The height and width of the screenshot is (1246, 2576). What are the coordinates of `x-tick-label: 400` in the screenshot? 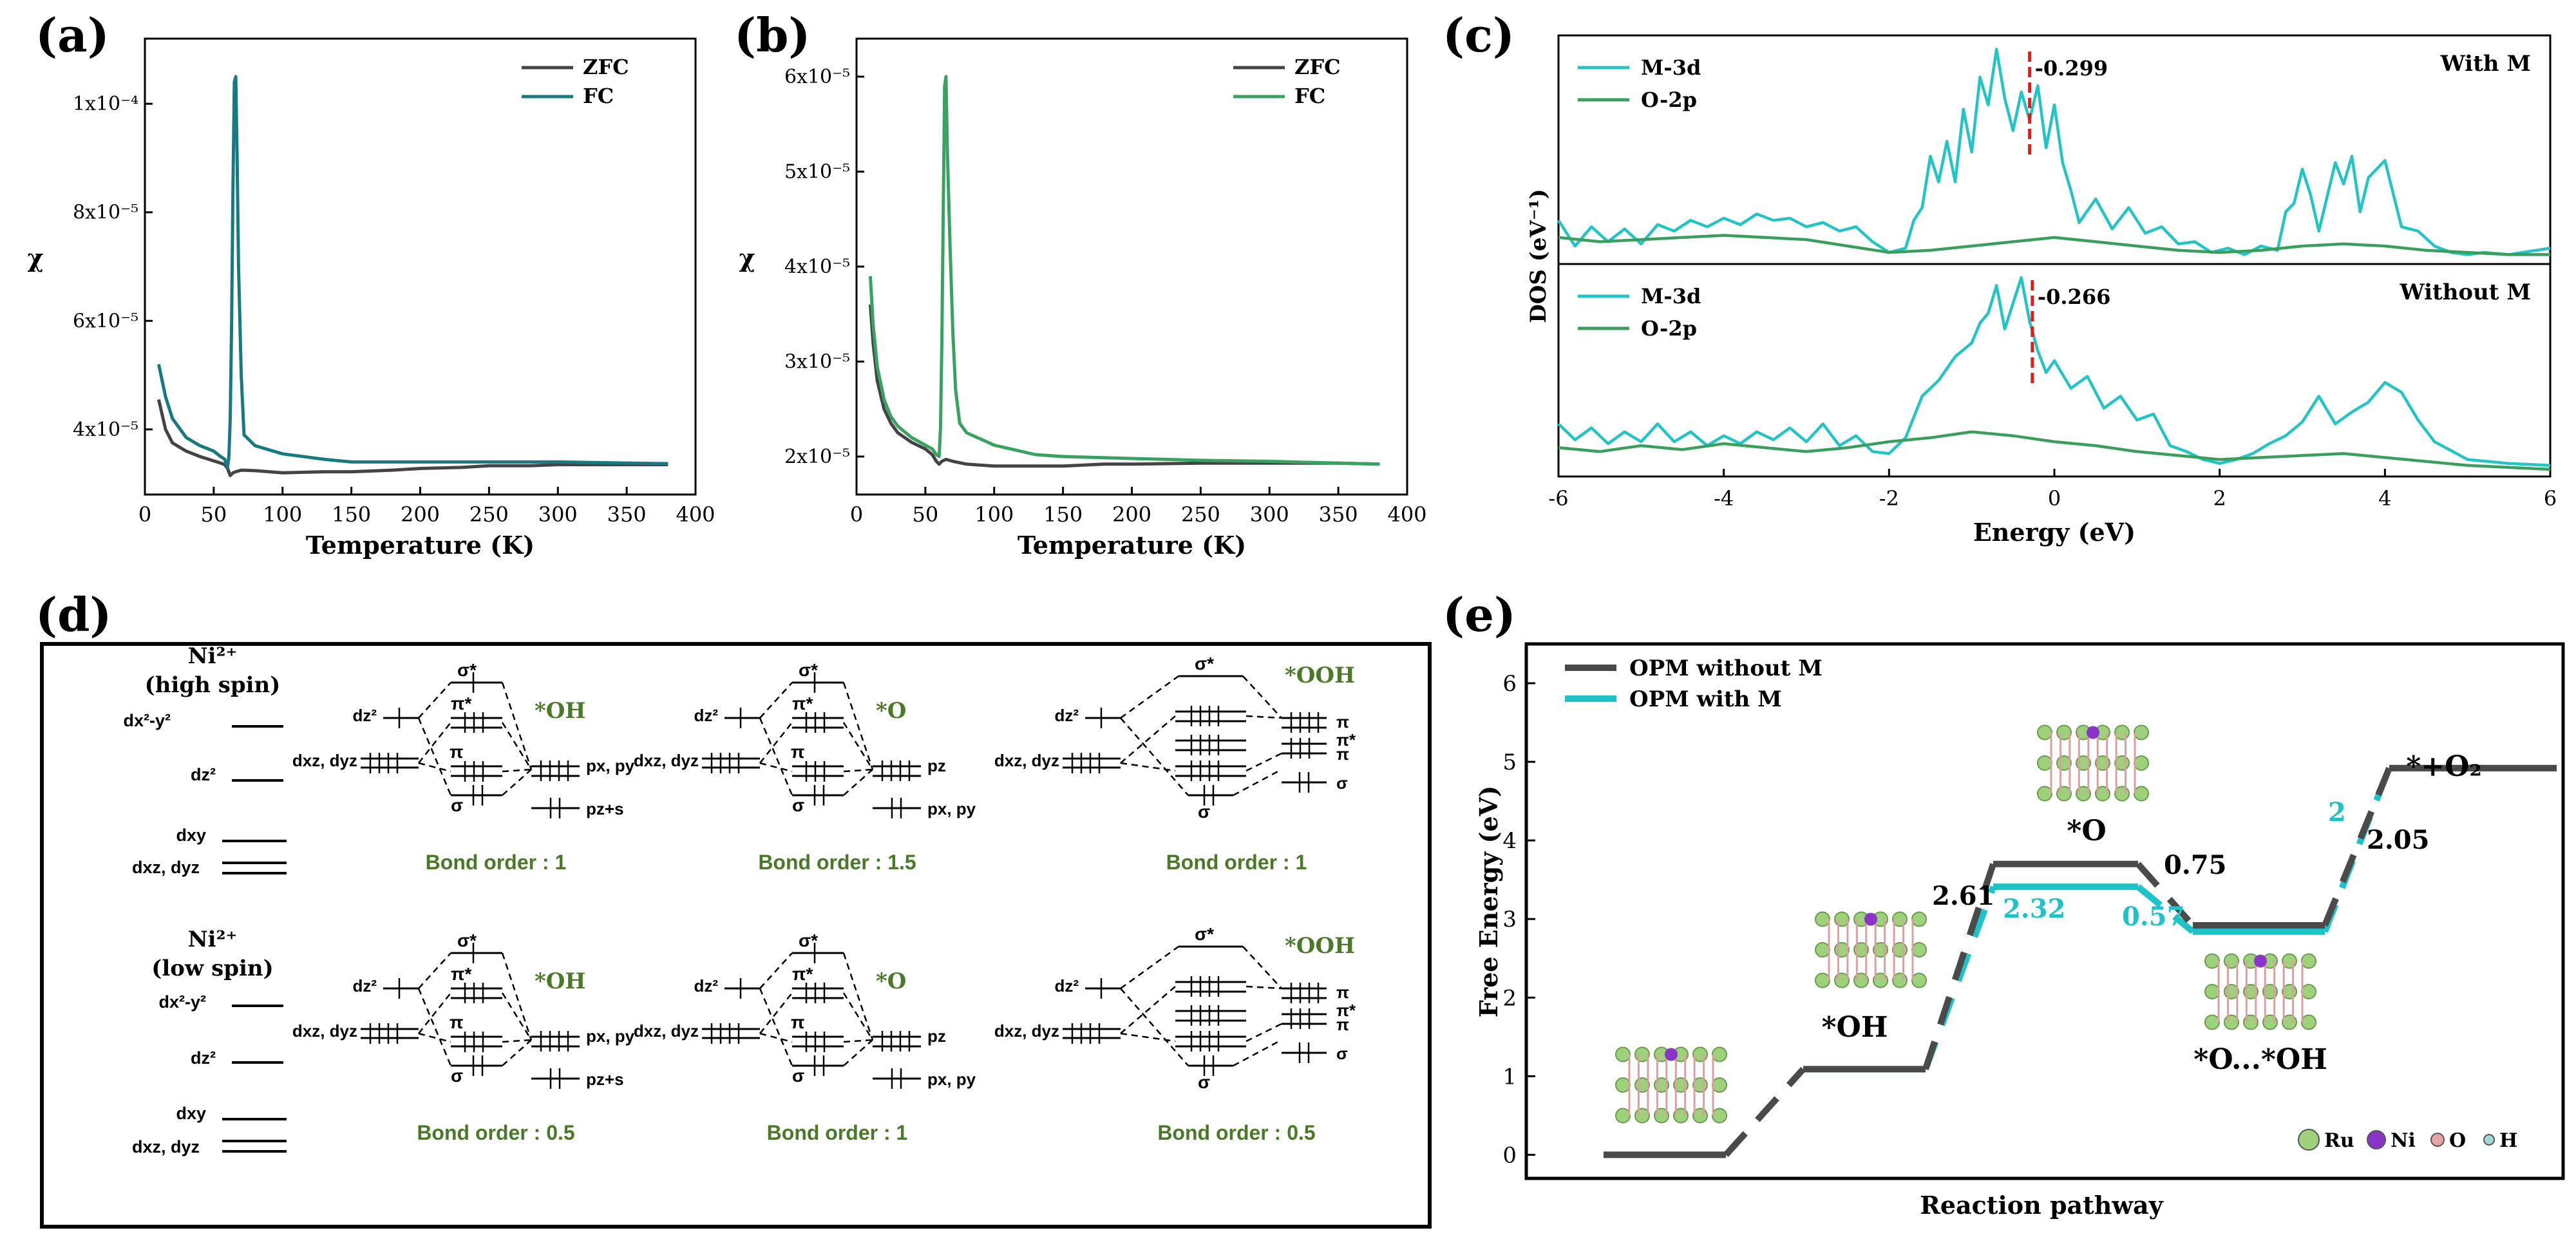 It's located at (695, 514).